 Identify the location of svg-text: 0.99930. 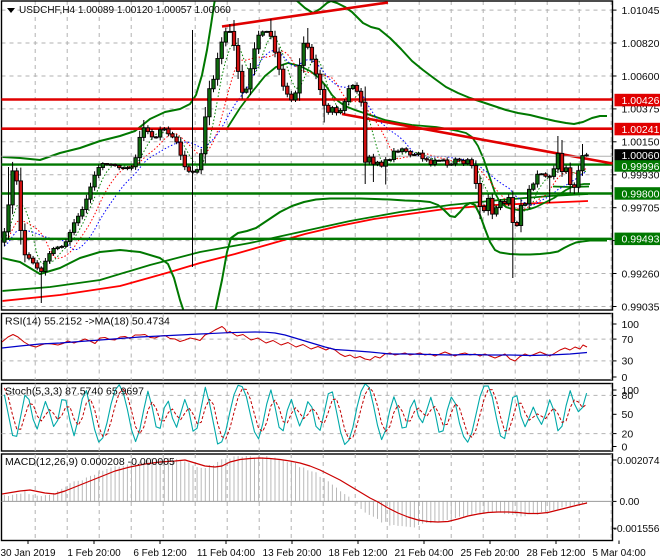
(641, 176).